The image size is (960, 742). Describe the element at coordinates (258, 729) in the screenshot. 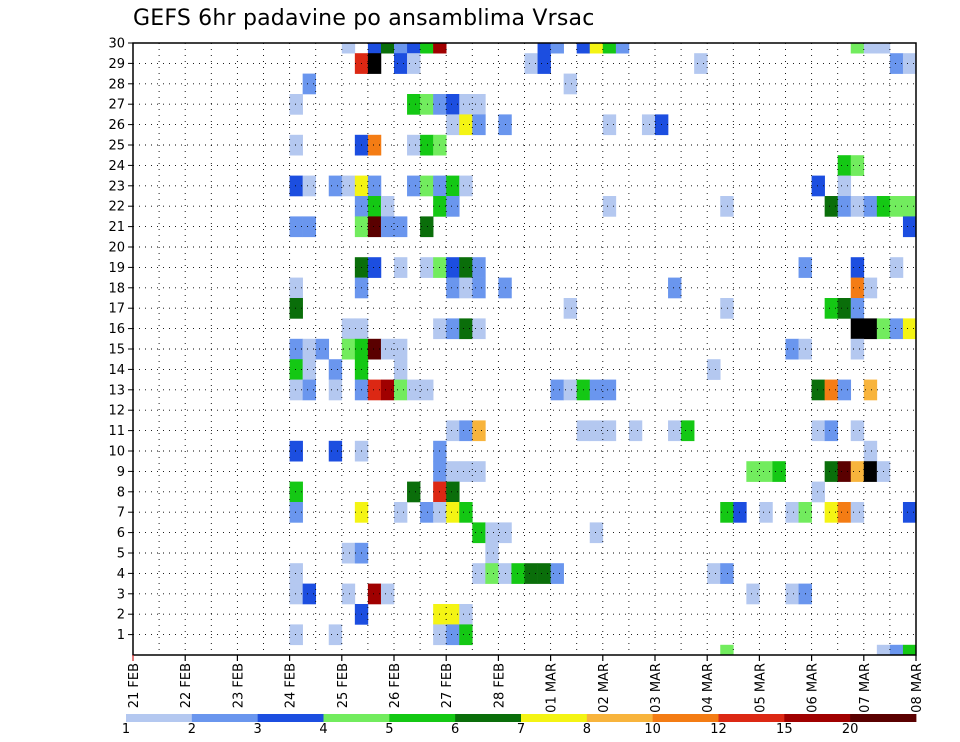

I see `legend-label: 3` at that location.